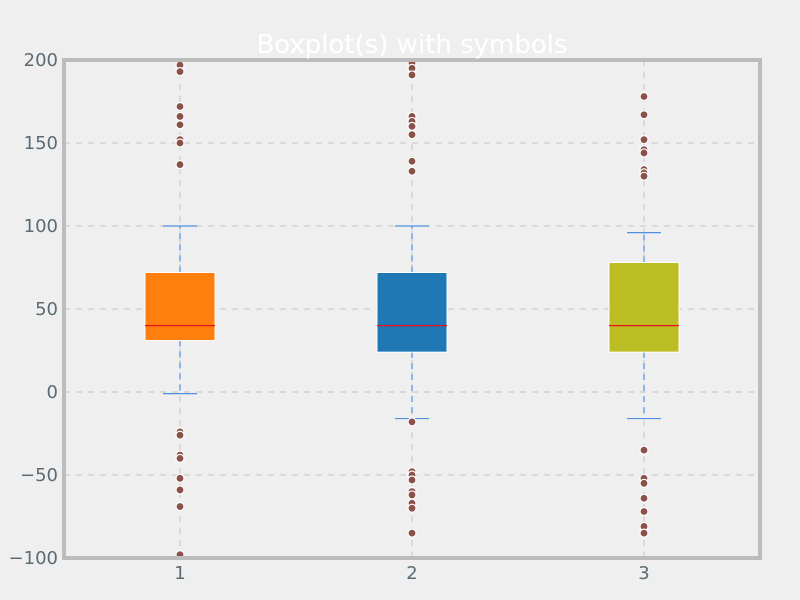  Describe the element at coordinates (411, 45) in the screenshot. I see `chart-title: Boxplot(s) with symbols` at that location.